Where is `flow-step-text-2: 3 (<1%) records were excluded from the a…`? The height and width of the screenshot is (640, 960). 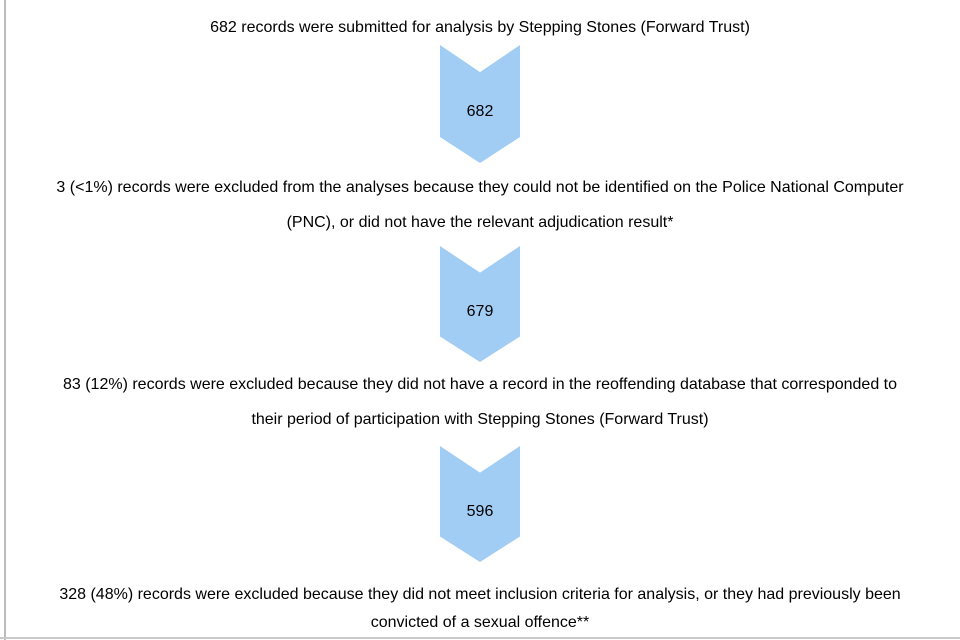 flow-step-text-2: 3 (<1%) records were excluded from the a… is located at coordinates (480, 205).